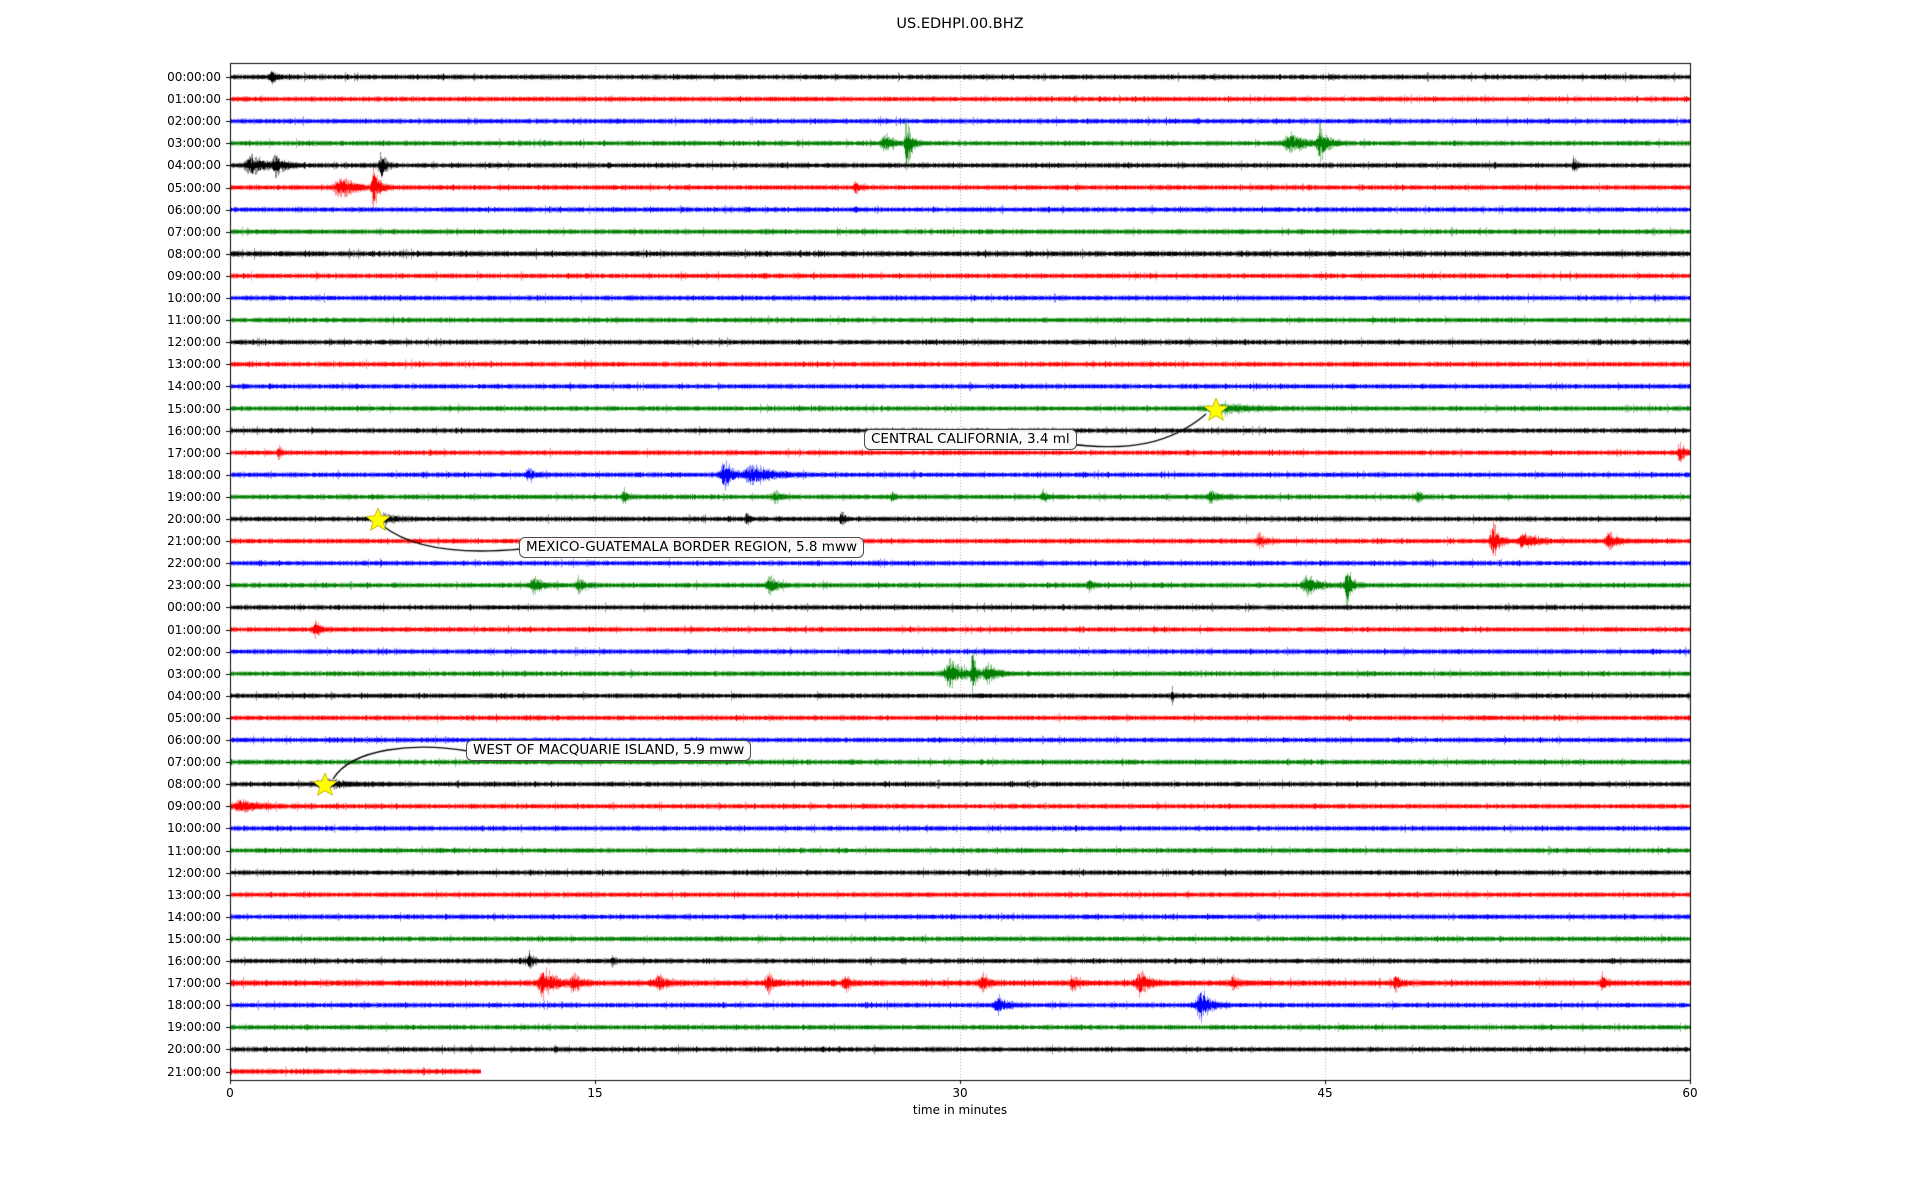 The height and width of the screenshot is (1200, 1920). I want to click on event-annotation-macquarie-island: WEST OF MACQUARIE ISLAND, 5.9 mww, so click(609, 750).